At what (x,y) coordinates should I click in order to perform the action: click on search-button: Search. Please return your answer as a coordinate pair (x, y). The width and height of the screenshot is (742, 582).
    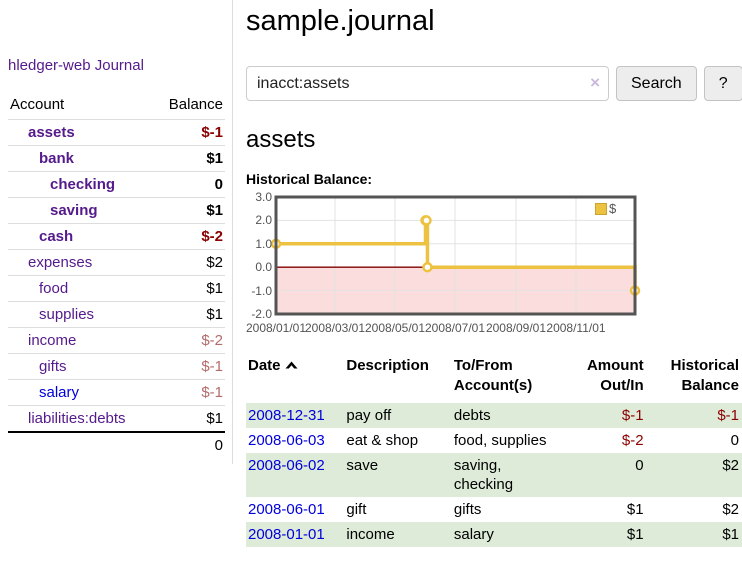
    Looking at the image, I should click on (656, 83).